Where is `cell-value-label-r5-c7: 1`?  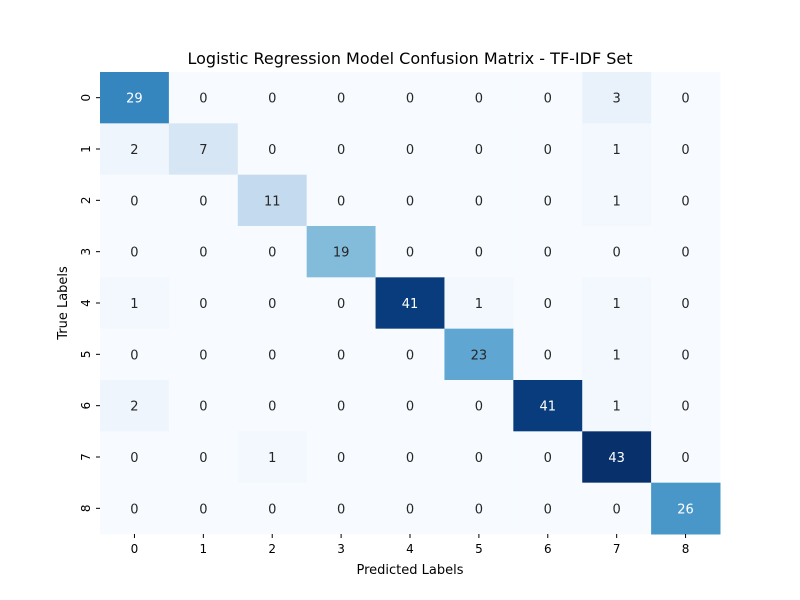 cell-value-label-r5-c7: 1 is located at coordinates (617, 355).